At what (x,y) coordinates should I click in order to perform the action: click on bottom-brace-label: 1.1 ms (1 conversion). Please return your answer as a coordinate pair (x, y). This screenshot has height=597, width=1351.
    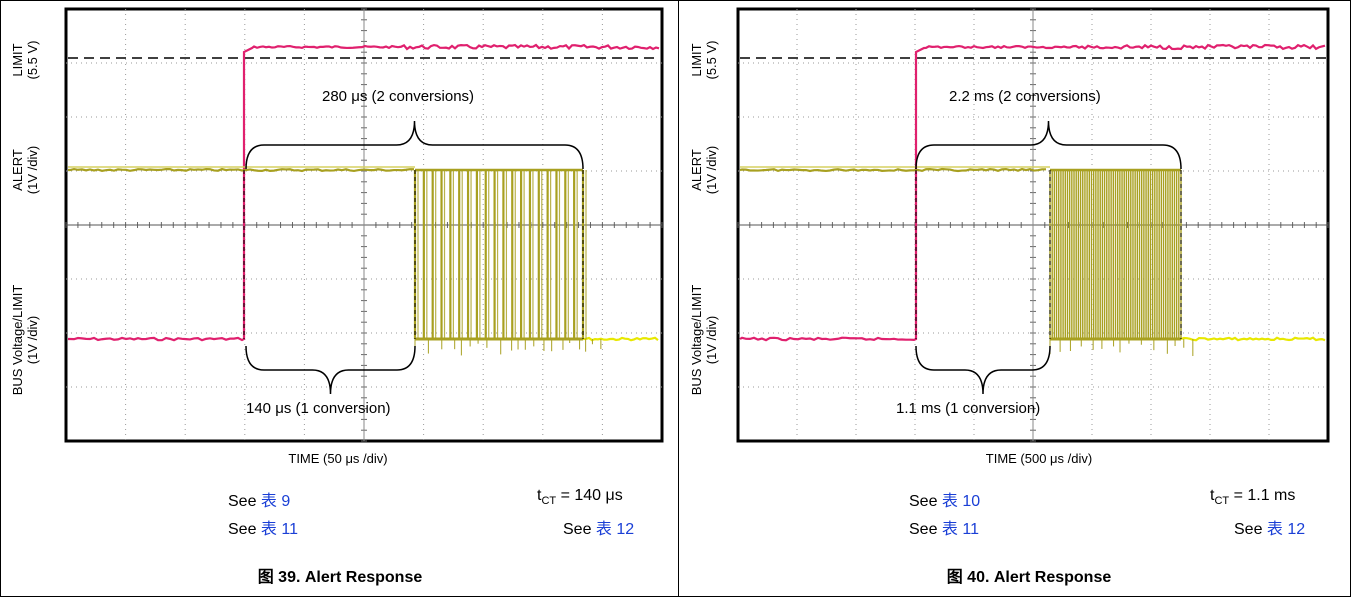
    Looking at the image, I should click on (968, 408).